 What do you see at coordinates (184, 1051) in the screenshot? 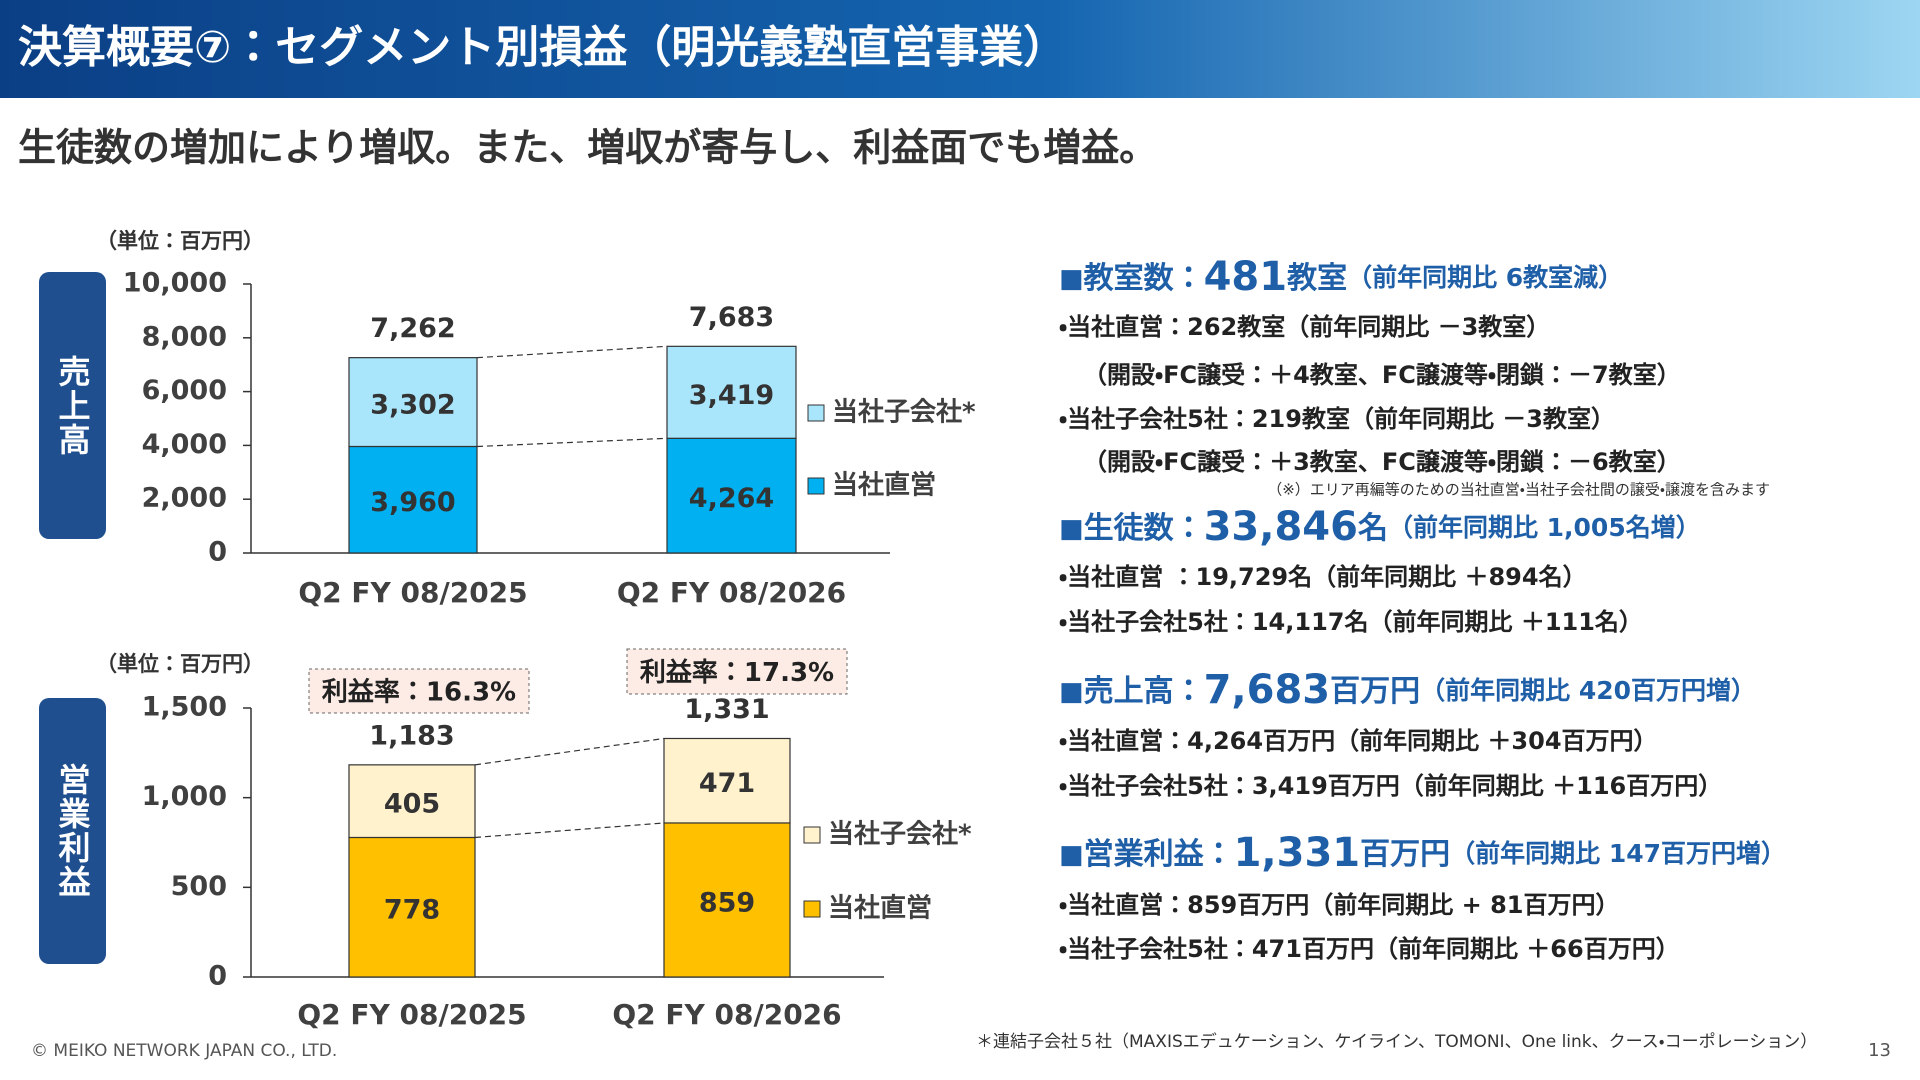
I see `copyright: © MEIKO NETWORK JAPAN CO., LTD.` at bounding box center [184, 1051].